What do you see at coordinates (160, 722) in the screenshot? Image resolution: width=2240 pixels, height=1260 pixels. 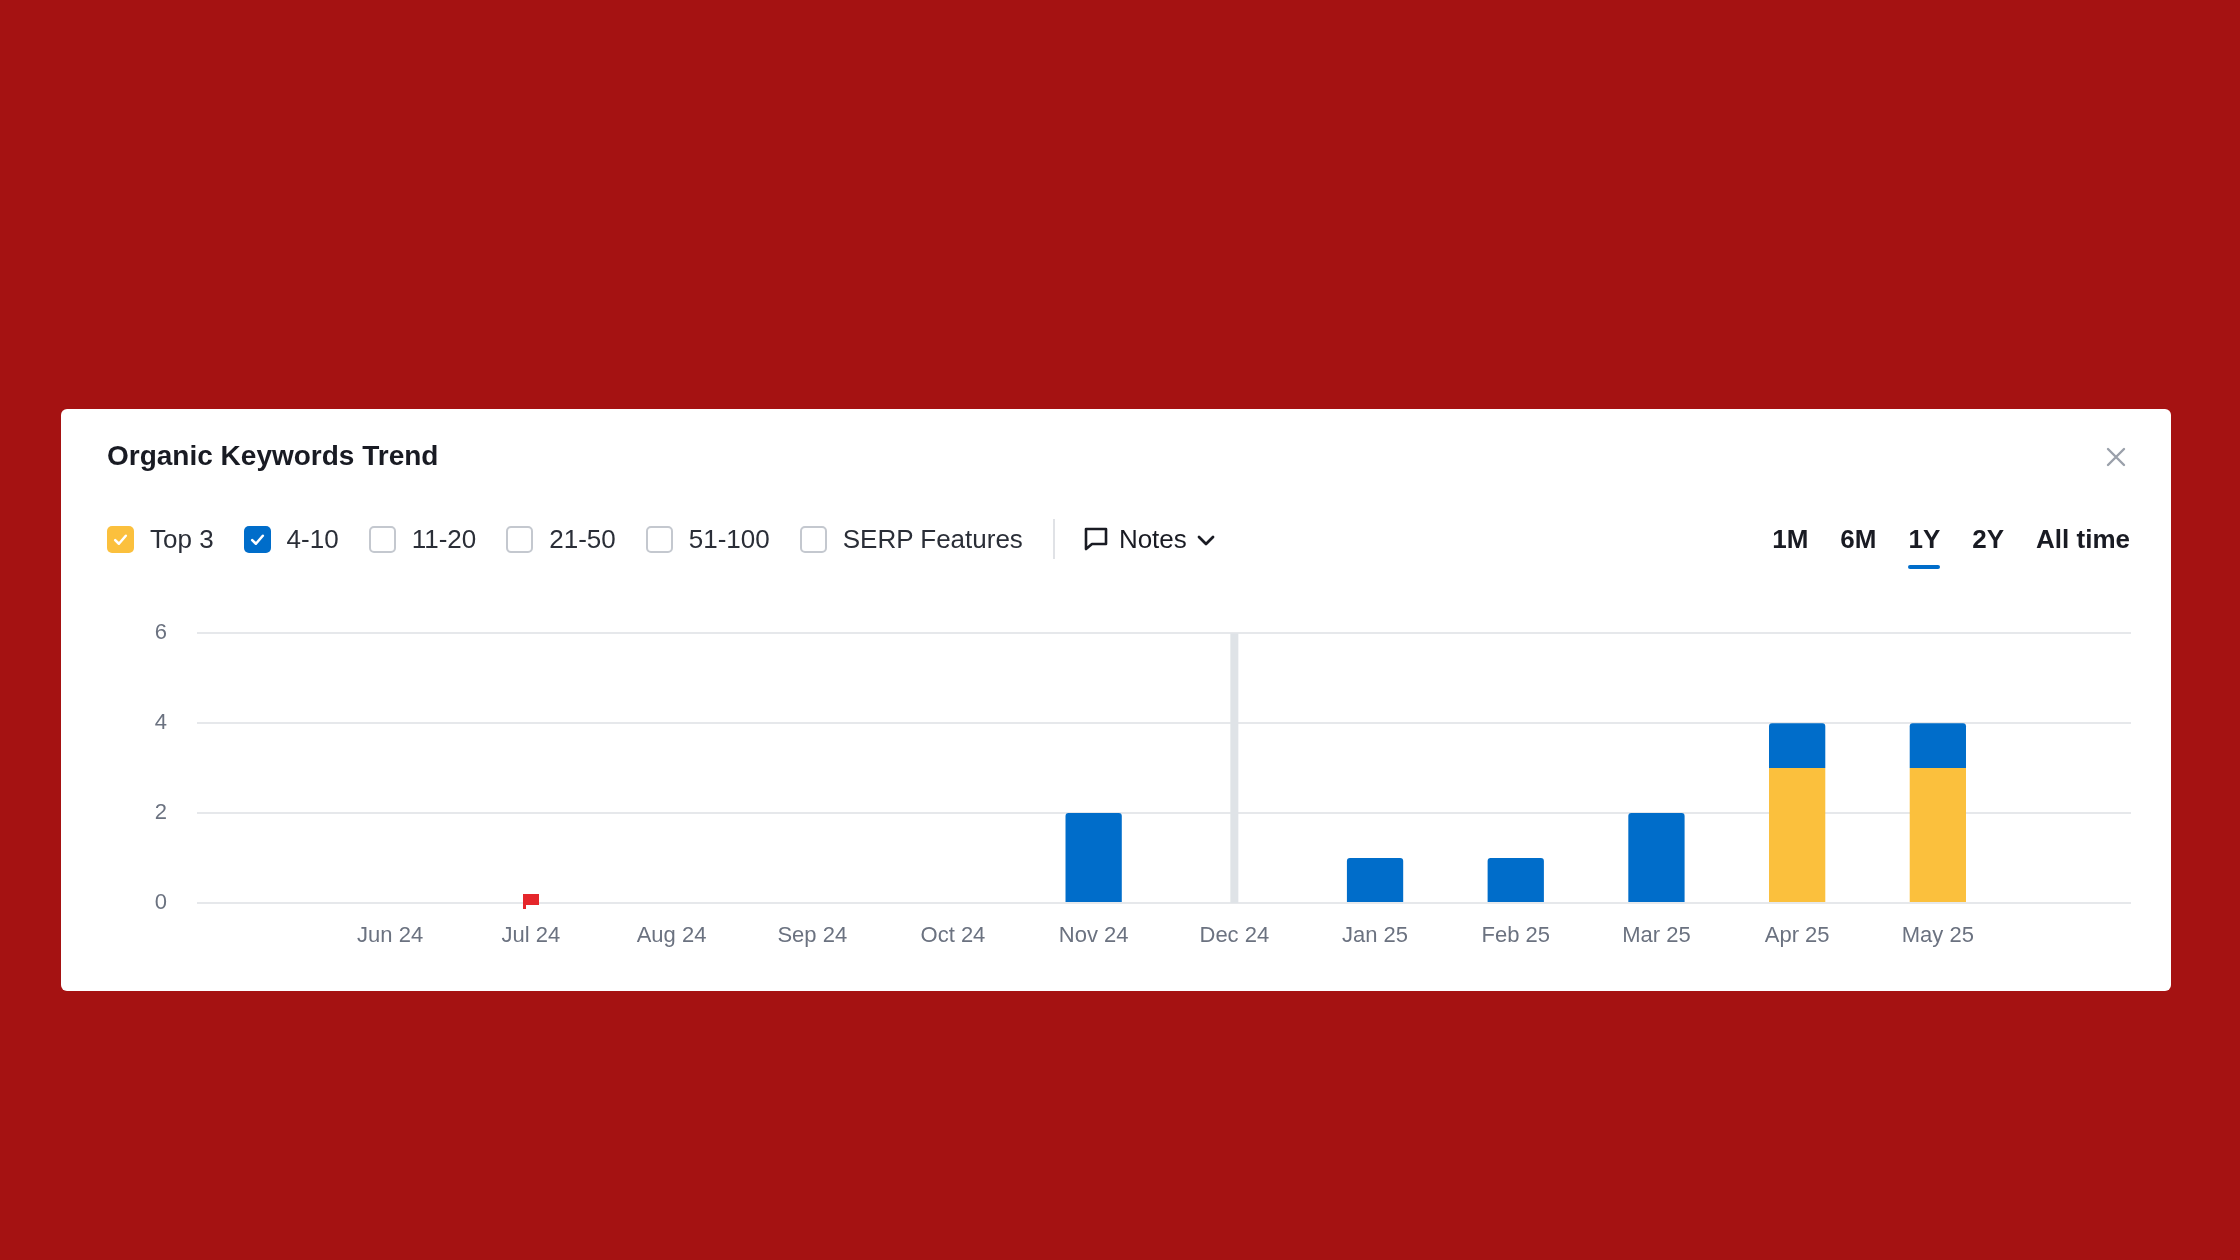 I see `y-tick-label: 4` at bounding box center [160, 722].